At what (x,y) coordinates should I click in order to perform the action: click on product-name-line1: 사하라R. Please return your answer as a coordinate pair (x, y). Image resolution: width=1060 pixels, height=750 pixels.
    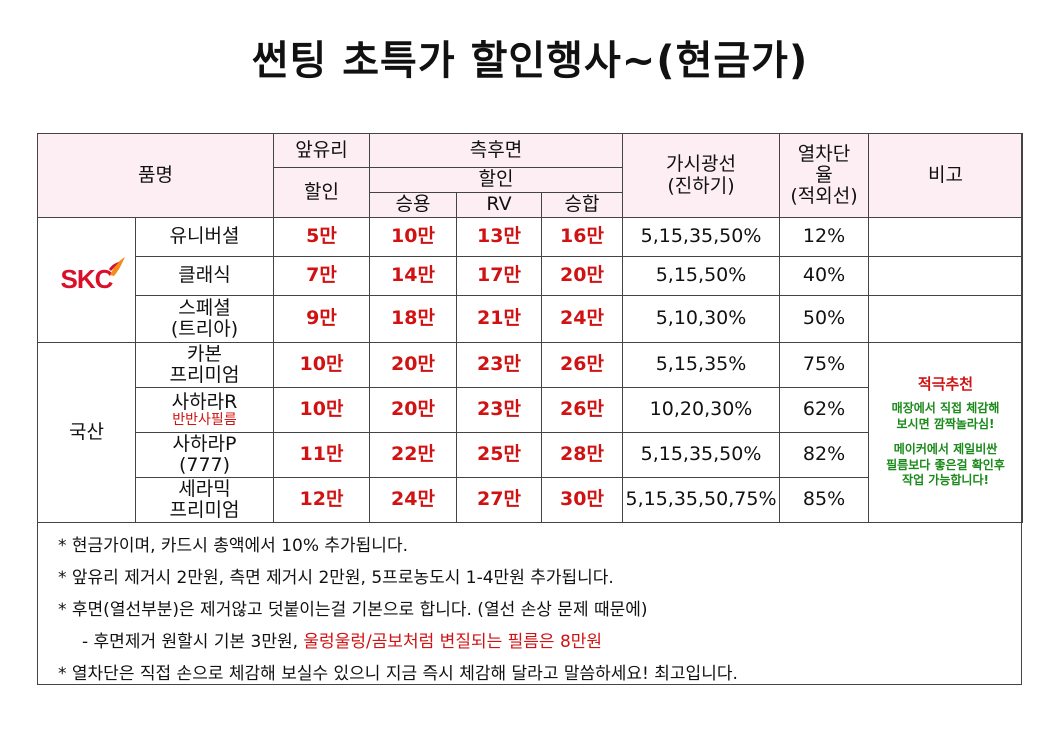
    Looking at the image, I should click on (204, 401).